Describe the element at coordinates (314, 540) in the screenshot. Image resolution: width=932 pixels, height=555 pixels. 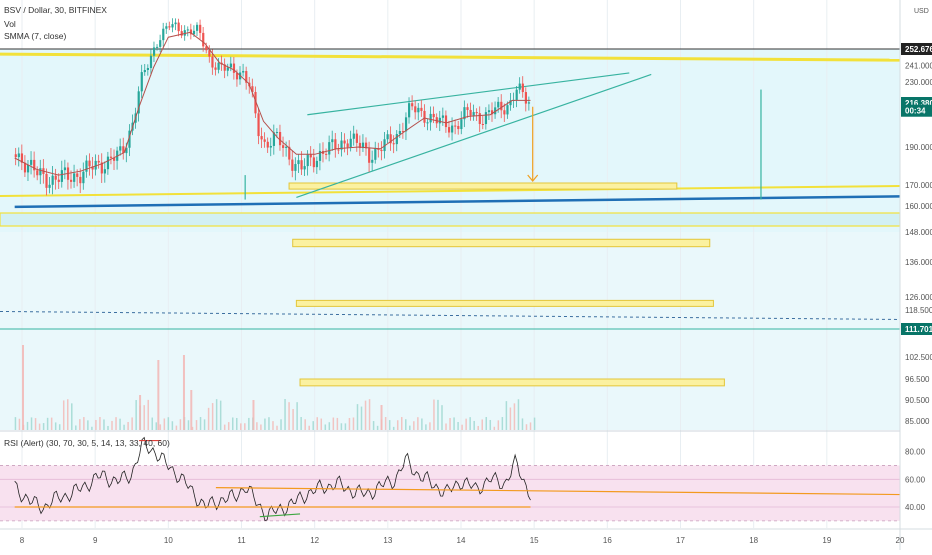
I see `x-tick-label: 12` at that location.